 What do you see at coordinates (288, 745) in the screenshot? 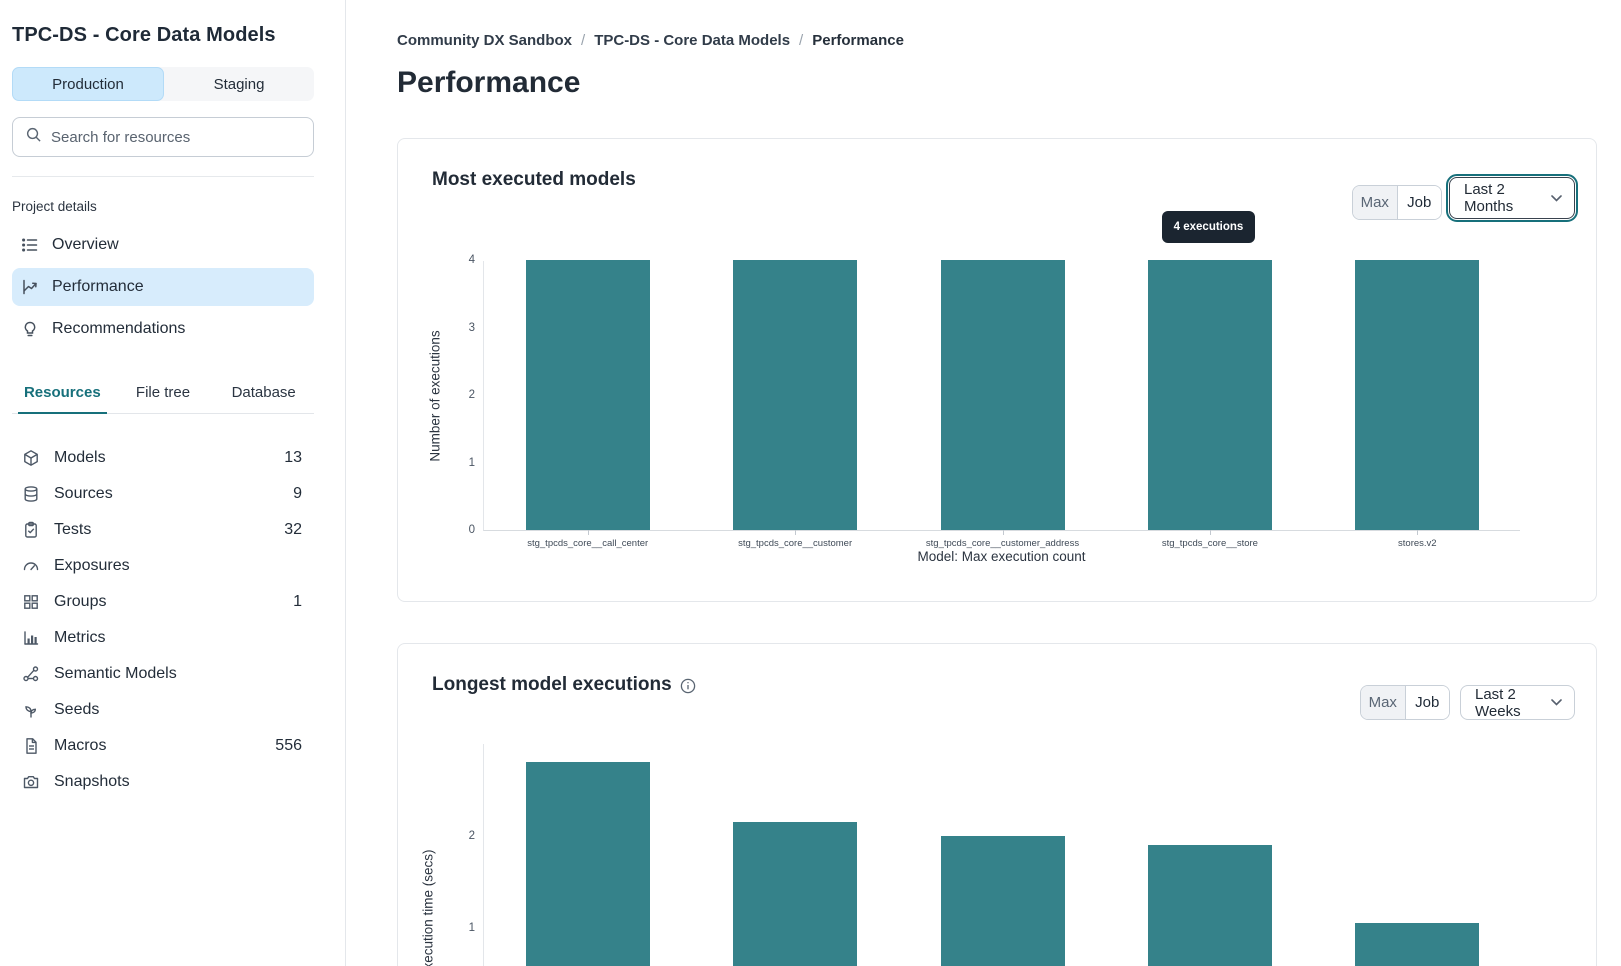
I see `resource-count: 556` at bounding box center [288, 745].